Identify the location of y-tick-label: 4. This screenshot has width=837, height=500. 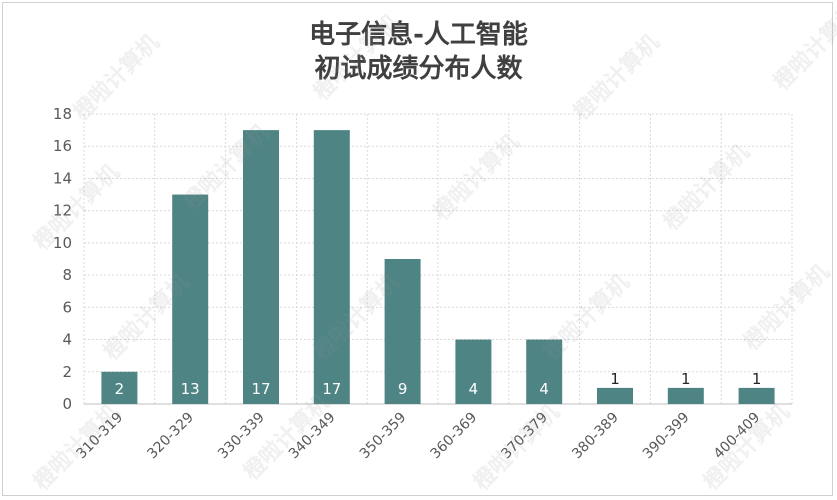
(67, 340).